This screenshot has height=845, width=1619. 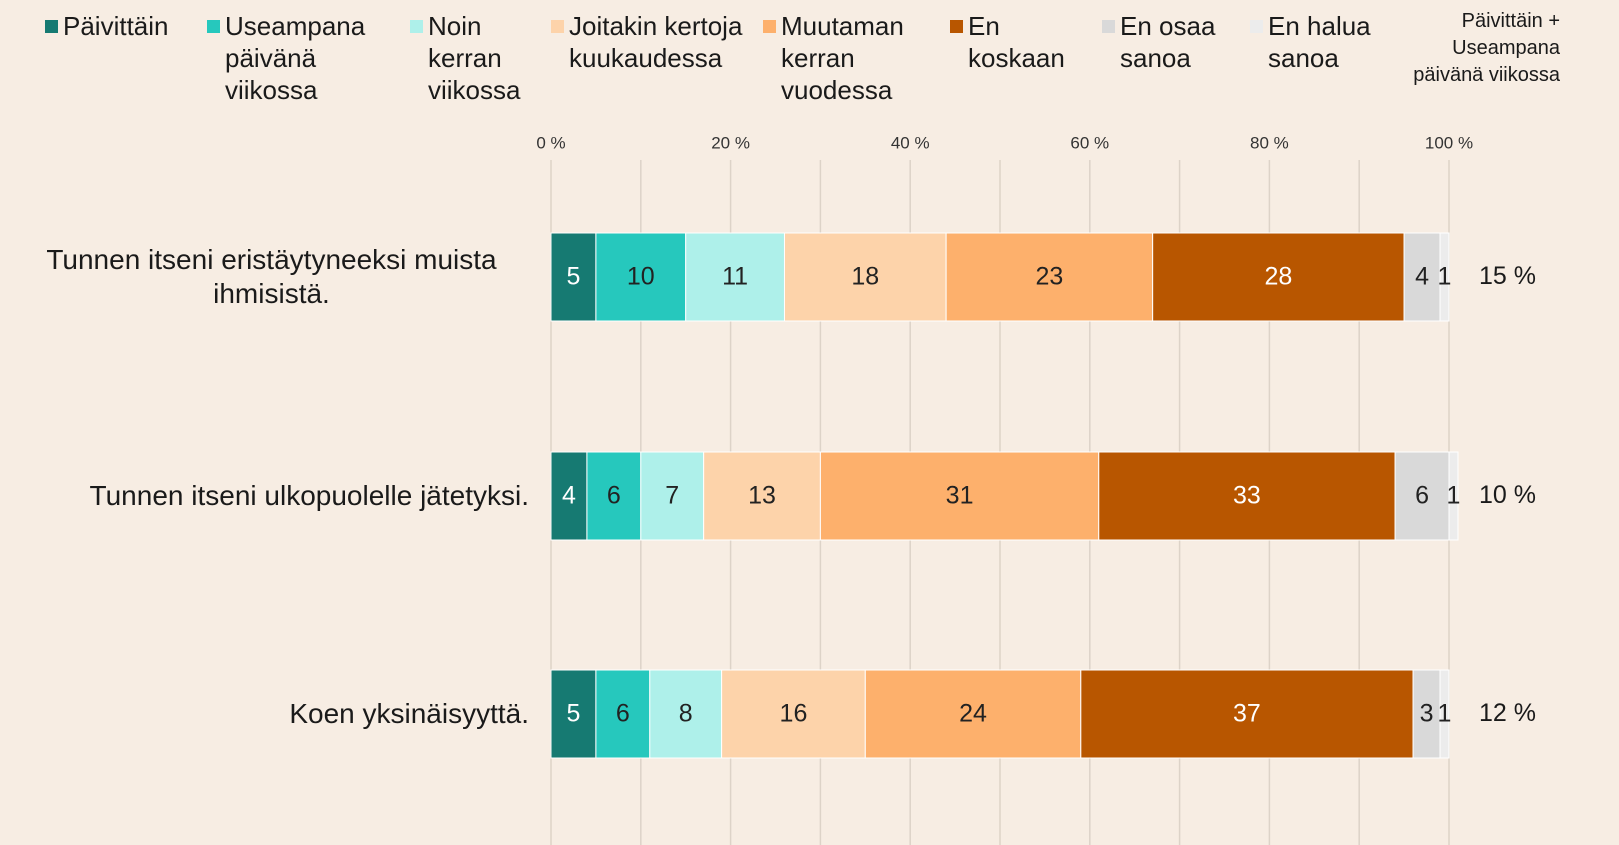 I want to click on legend-label: Päivittäin, so click(x=116, y=26).